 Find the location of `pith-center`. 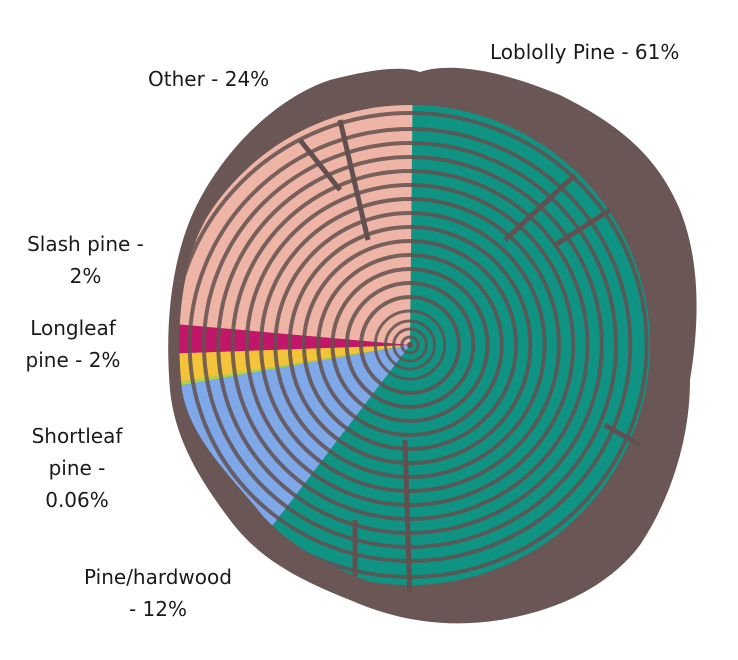

pith-center is located at coordinates (410, 345).